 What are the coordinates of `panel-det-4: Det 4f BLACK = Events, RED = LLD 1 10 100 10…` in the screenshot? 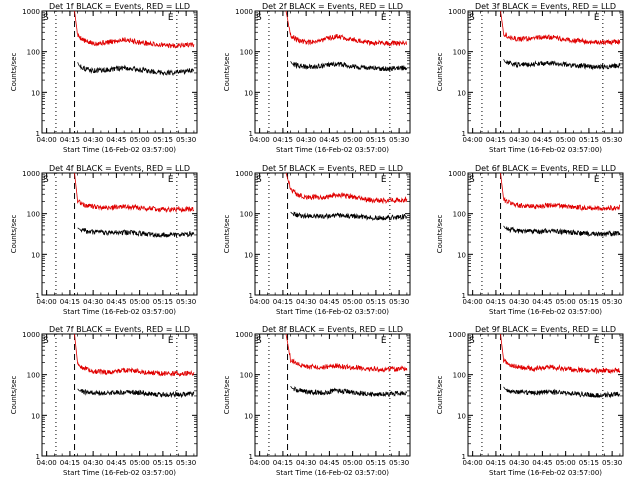 It's located at (104, 240).